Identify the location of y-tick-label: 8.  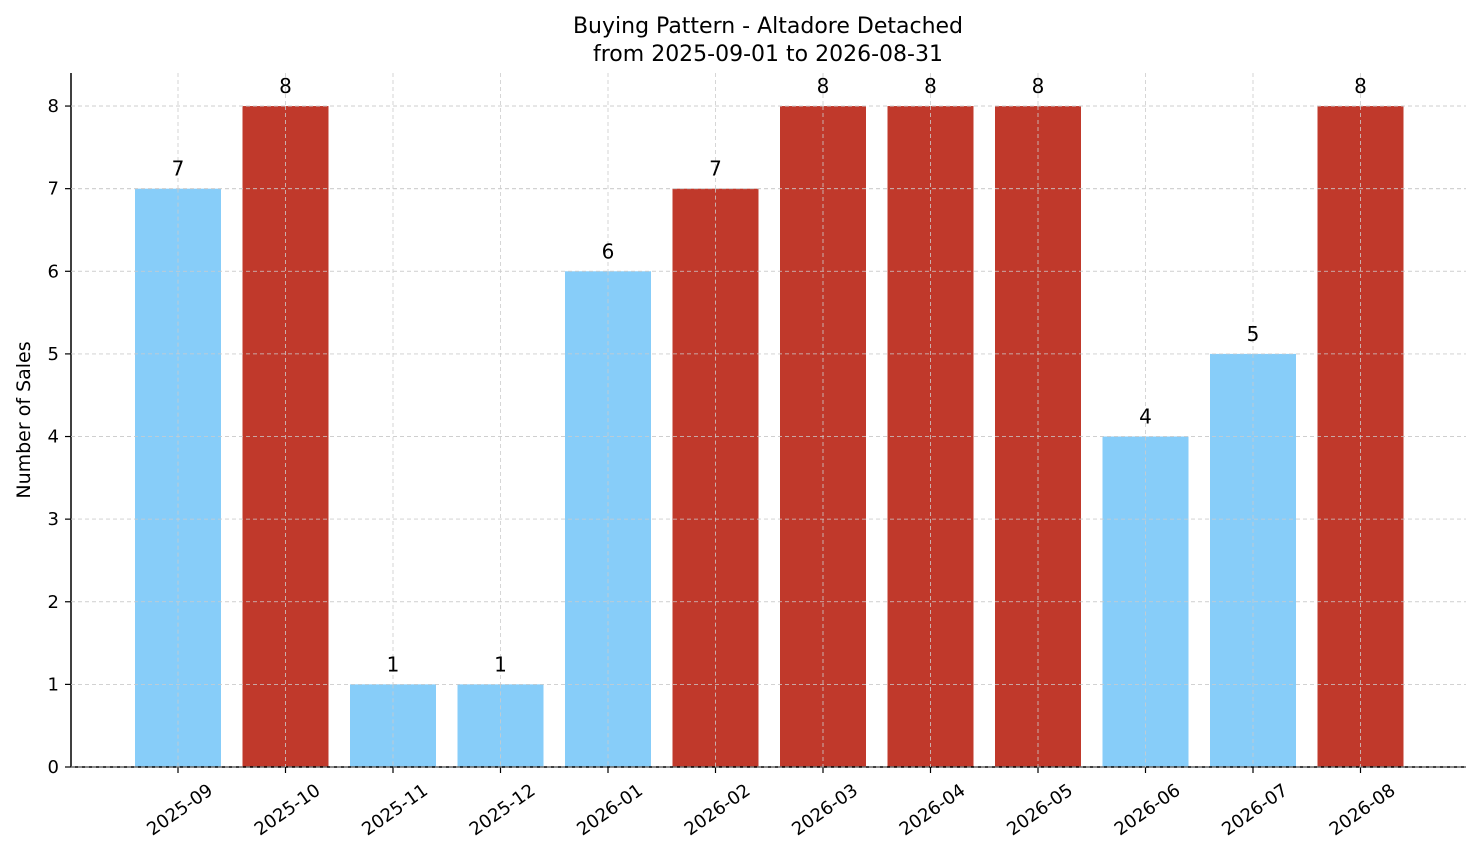
(53, 106).